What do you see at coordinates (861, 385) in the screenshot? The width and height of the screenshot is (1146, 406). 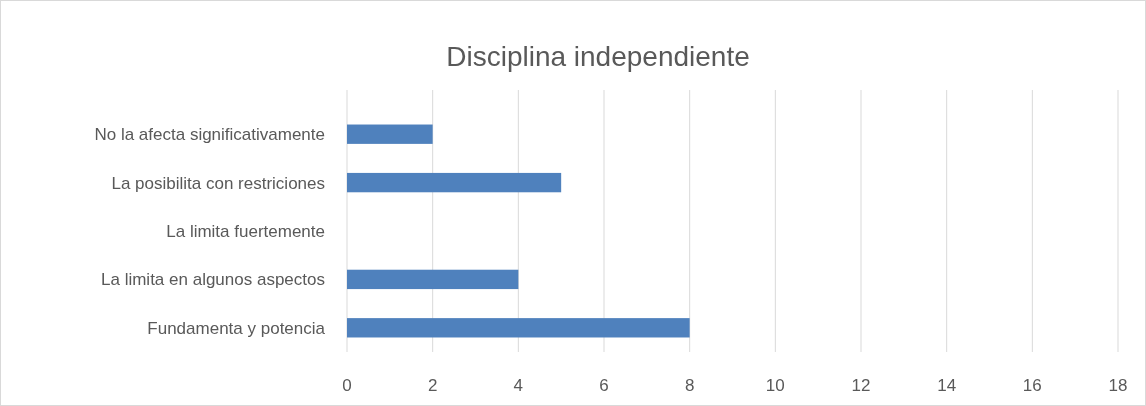 I see `x-tick-label: 12` at bounding box center [861, 385].